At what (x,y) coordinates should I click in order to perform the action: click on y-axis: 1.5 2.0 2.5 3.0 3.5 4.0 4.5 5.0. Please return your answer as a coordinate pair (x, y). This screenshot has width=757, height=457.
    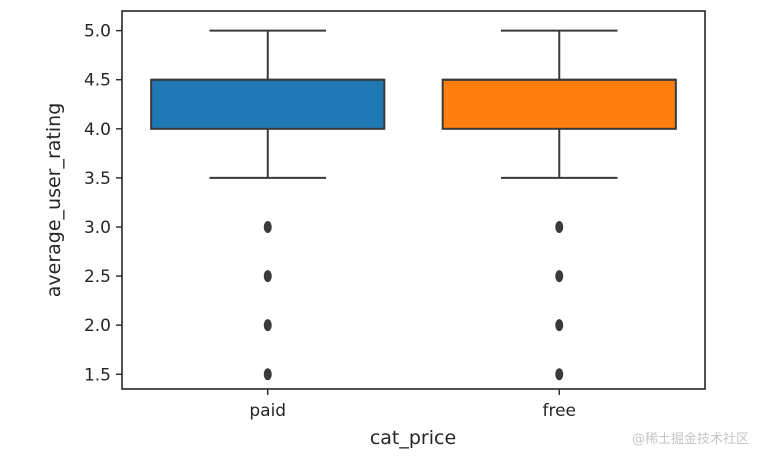
    Looking at the image, I should click on (103, 203).